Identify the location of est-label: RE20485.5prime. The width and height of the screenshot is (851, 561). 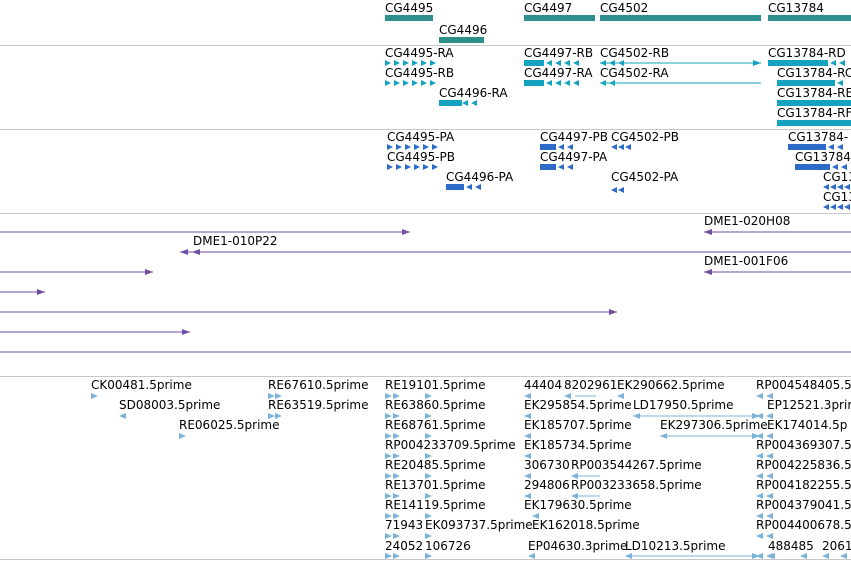
(435, 465).